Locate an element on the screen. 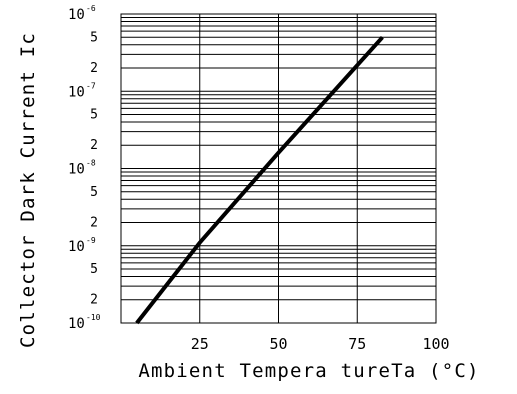 The height and width of the screenshot is (394, 517). y-tick-label: 10 -6 is located at coordinates (82, 13).